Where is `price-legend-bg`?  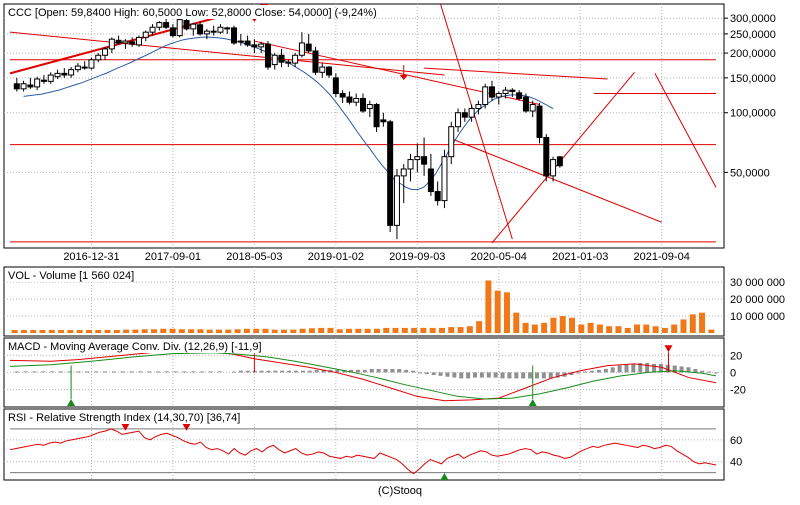
price-legend-bg is located at coordinates (160, 12).